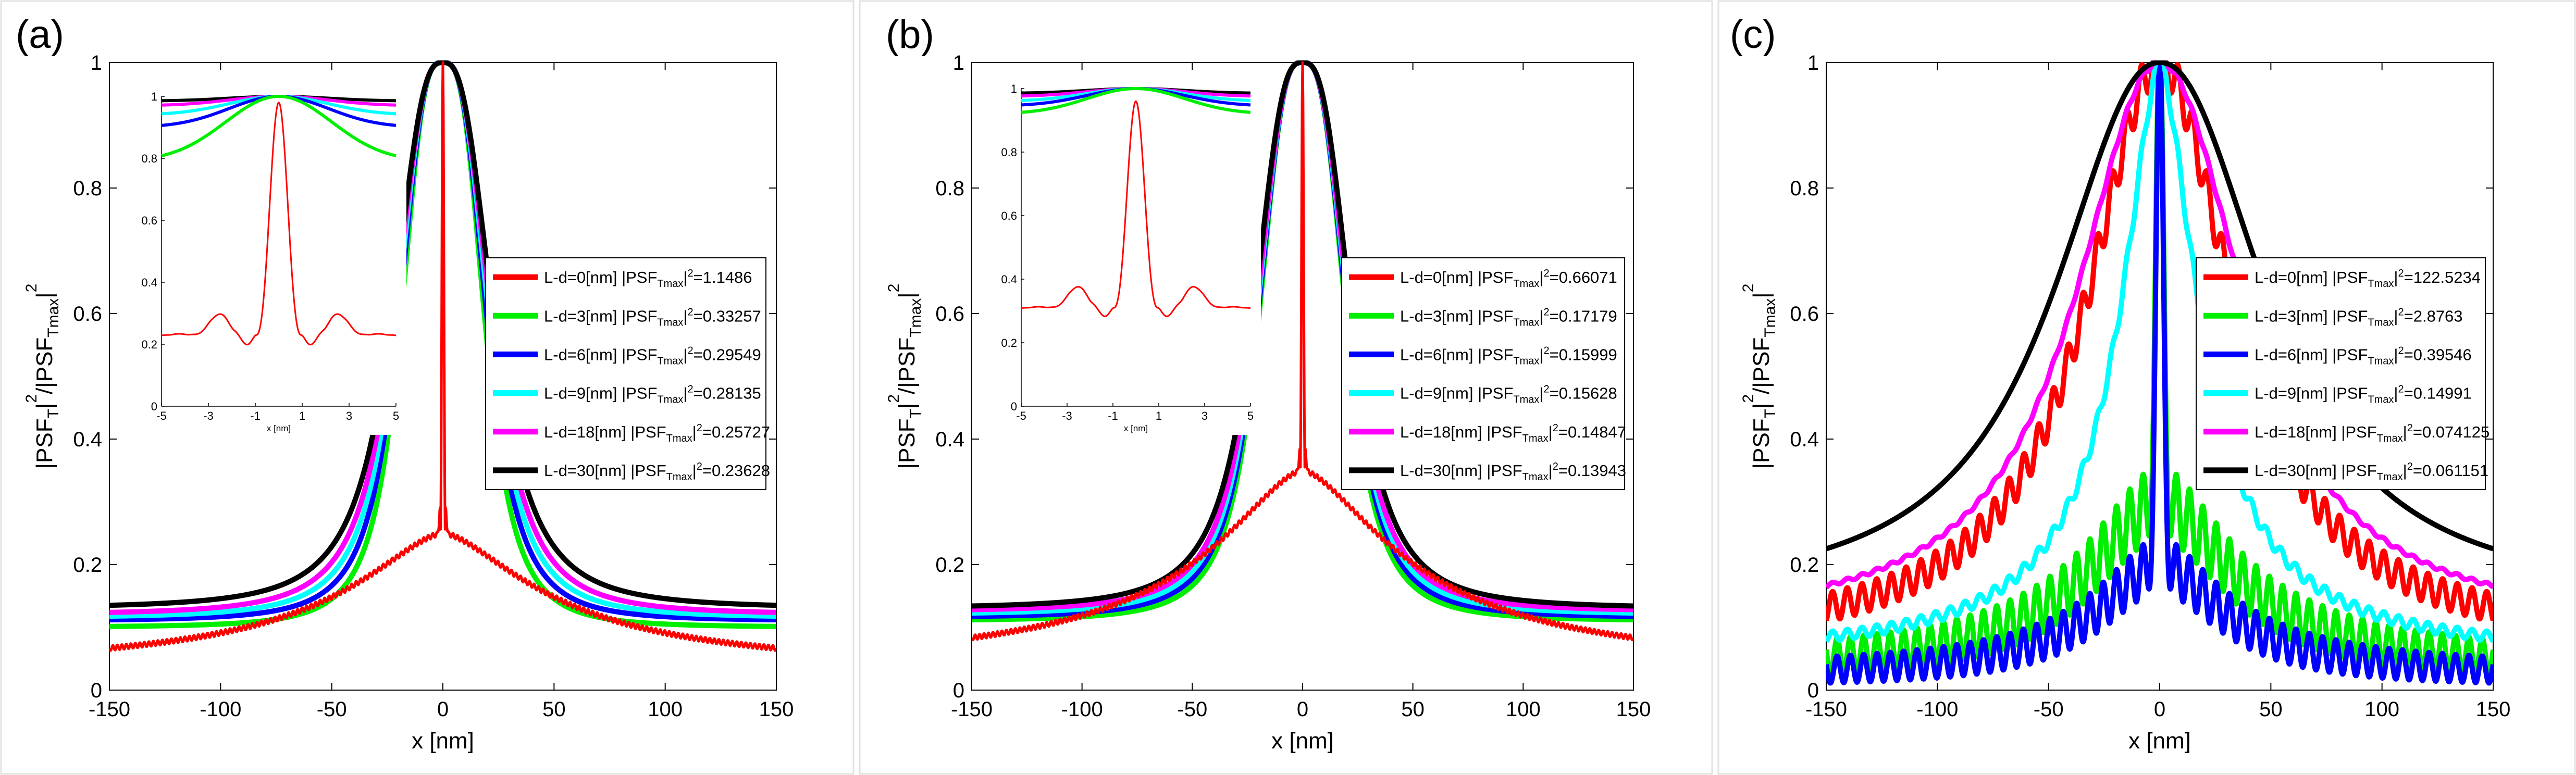 The height and width of the screenshot is (775, 2576). I want to click on y-axis-label-part: Tmax, so click(1770, 318).